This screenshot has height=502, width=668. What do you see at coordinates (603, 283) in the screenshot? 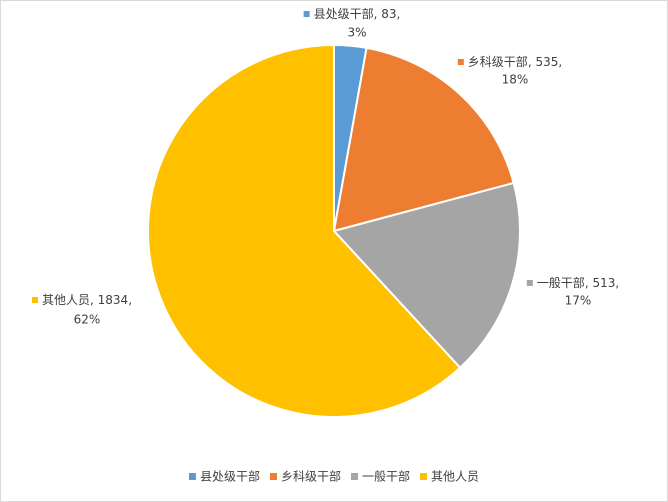
I see `label-value: 513` at bounding box center [603, 283].